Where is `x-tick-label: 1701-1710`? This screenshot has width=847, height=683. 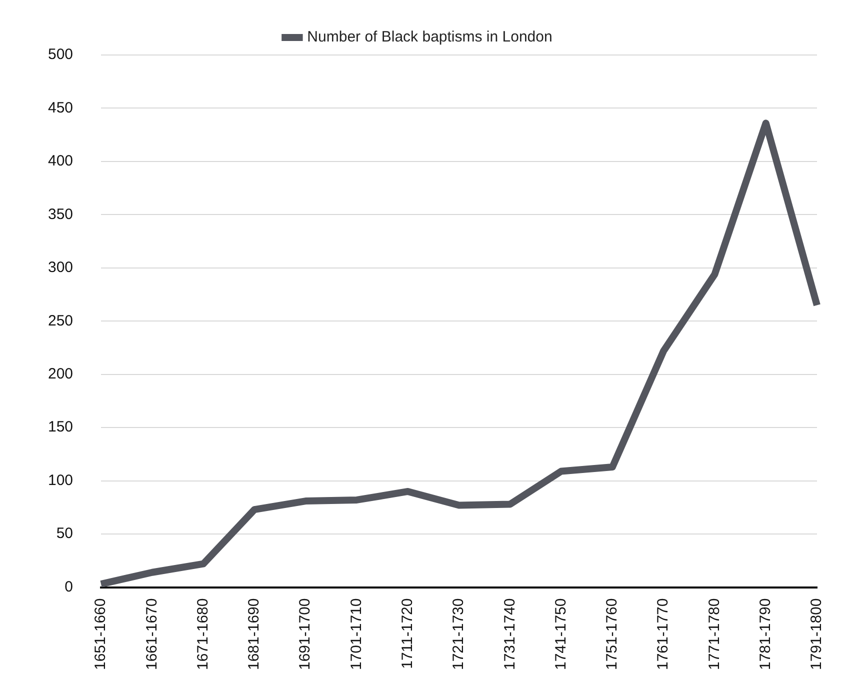
x-tick-label: 1701-1710 is located at coordinates (356, 634).